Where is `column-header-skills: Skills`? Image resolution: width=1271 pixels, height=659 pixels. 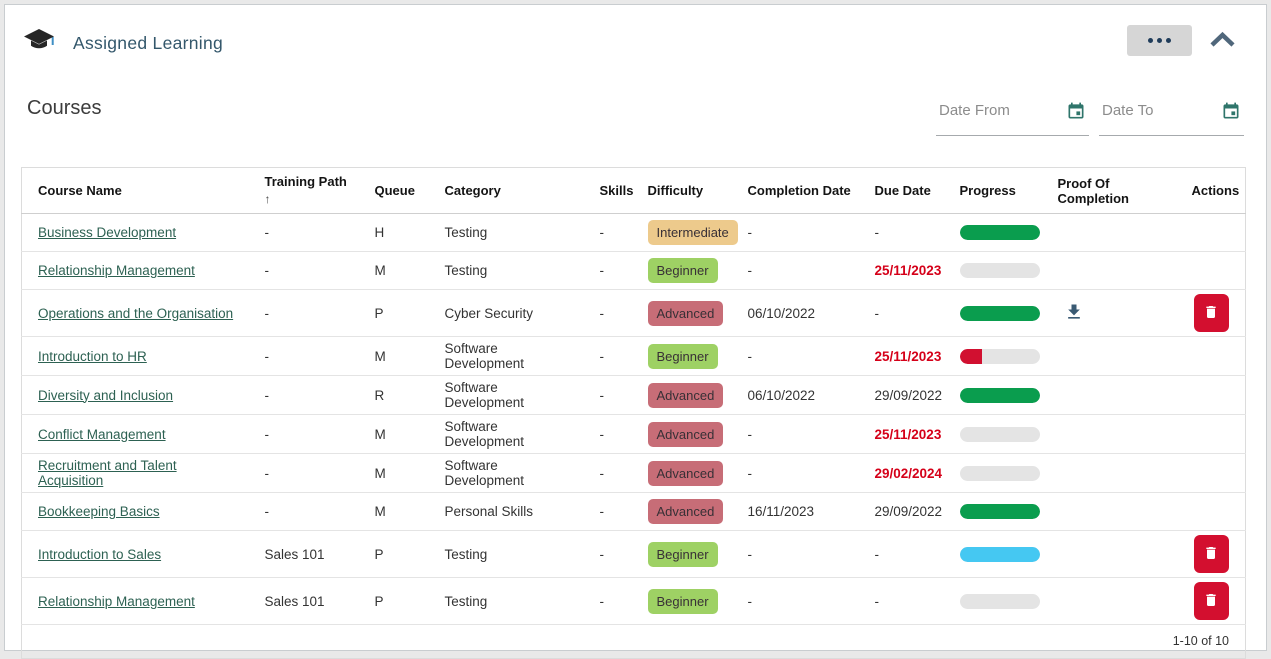
column-header-skills: Skills is located at coordinates (608, 190).